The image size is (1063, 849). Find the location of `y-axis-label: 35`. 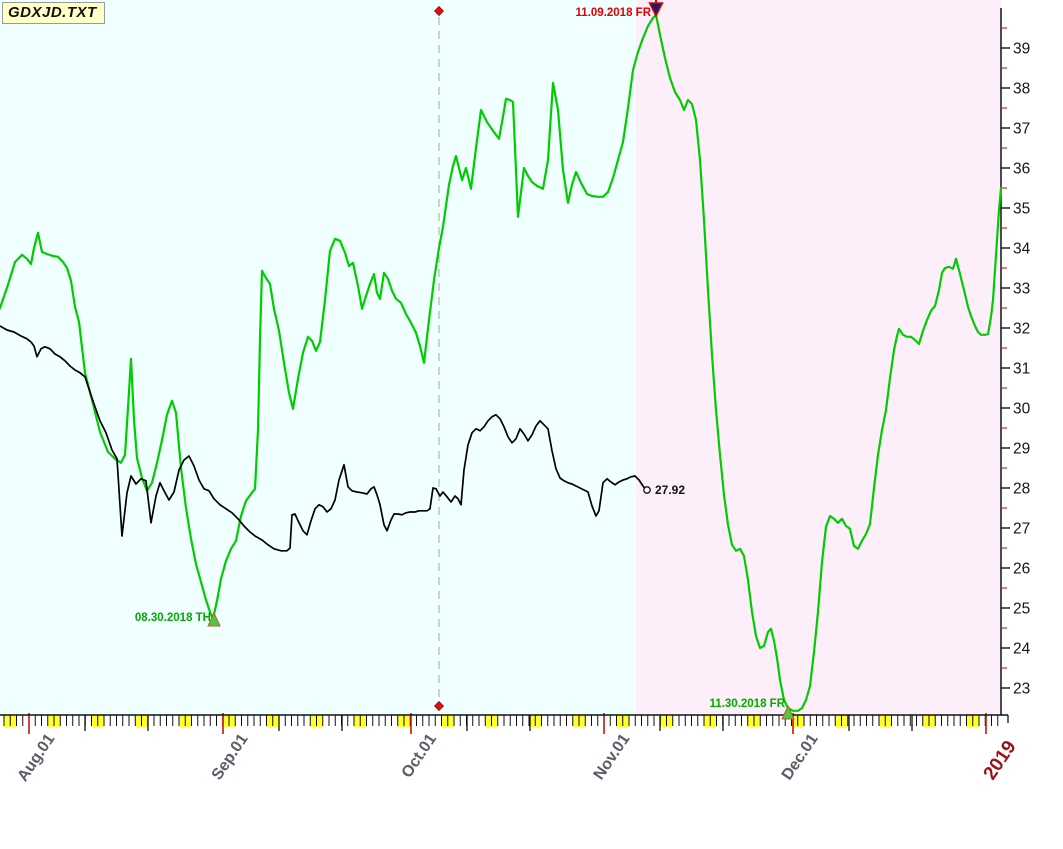

y-axis-label: 35 is located at coordinates (1021, 209).